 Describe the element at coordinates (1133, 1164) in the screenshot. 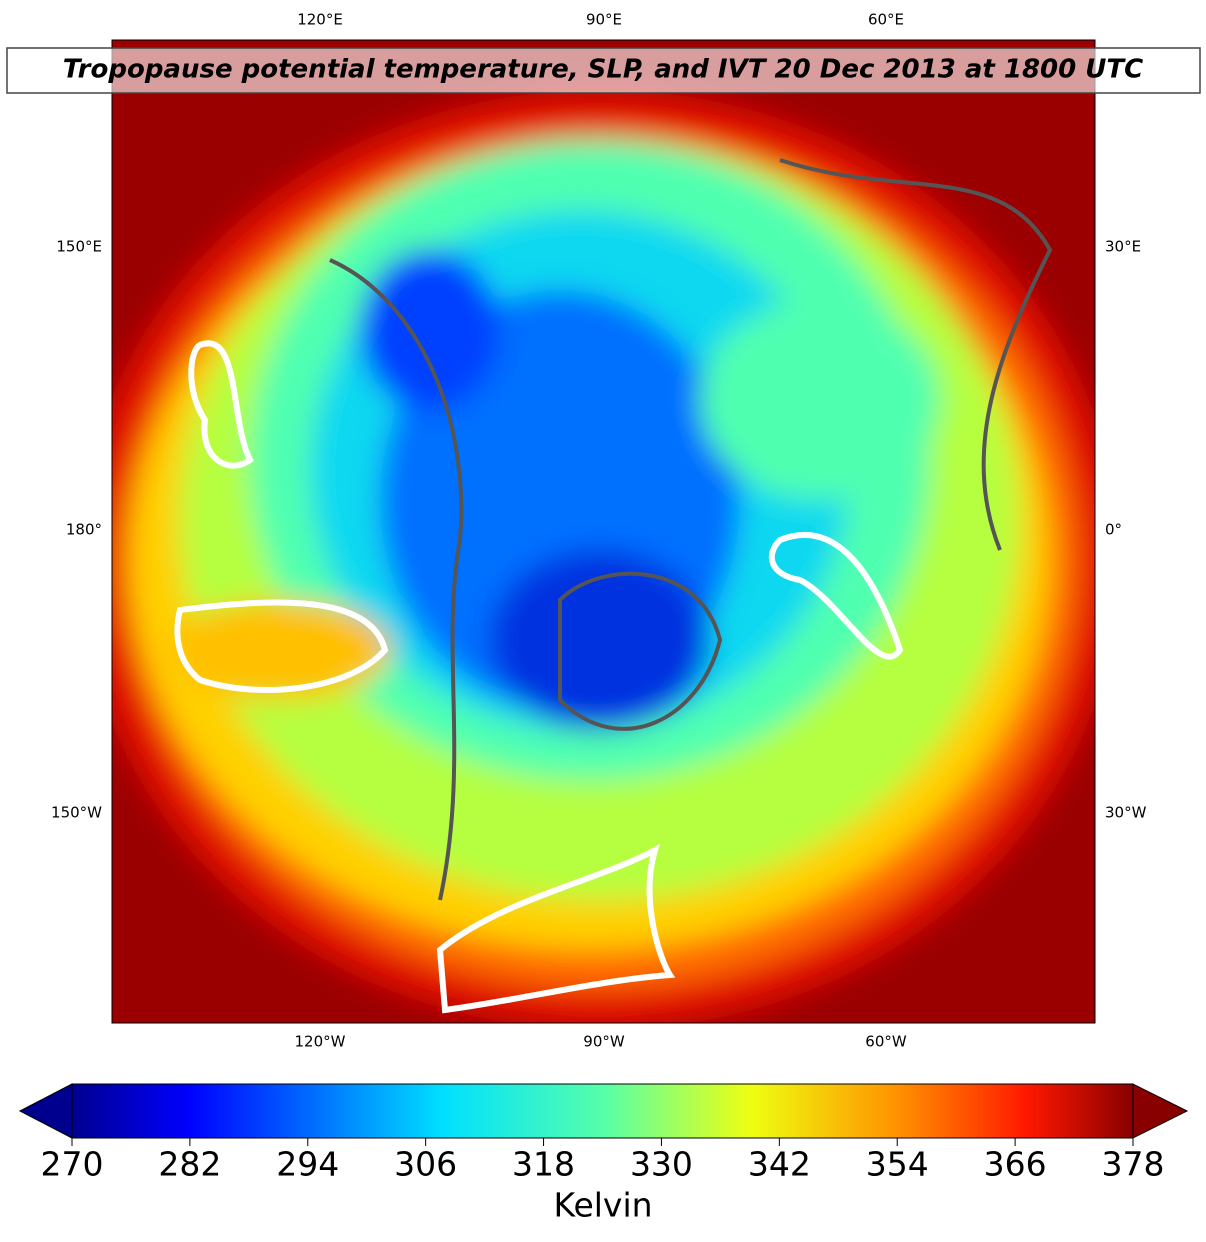

I see `colorbar-tick-label: 378` at that location.